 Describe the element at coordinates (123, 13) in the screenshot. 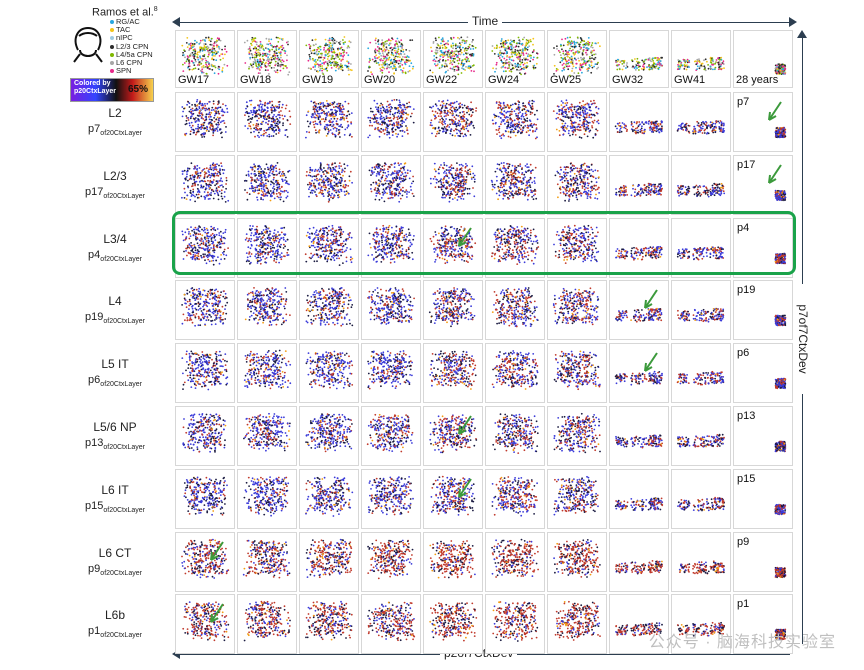

I see `legend-title-text: Ramos et al.` at that location.